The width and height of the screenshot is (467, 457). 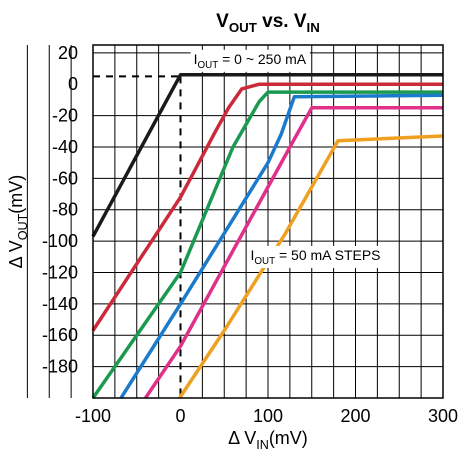 What do you see at coordinates (60, 241) in the screenshot?
I see `y-tick-label: -100` at bounding box center [60, 241].